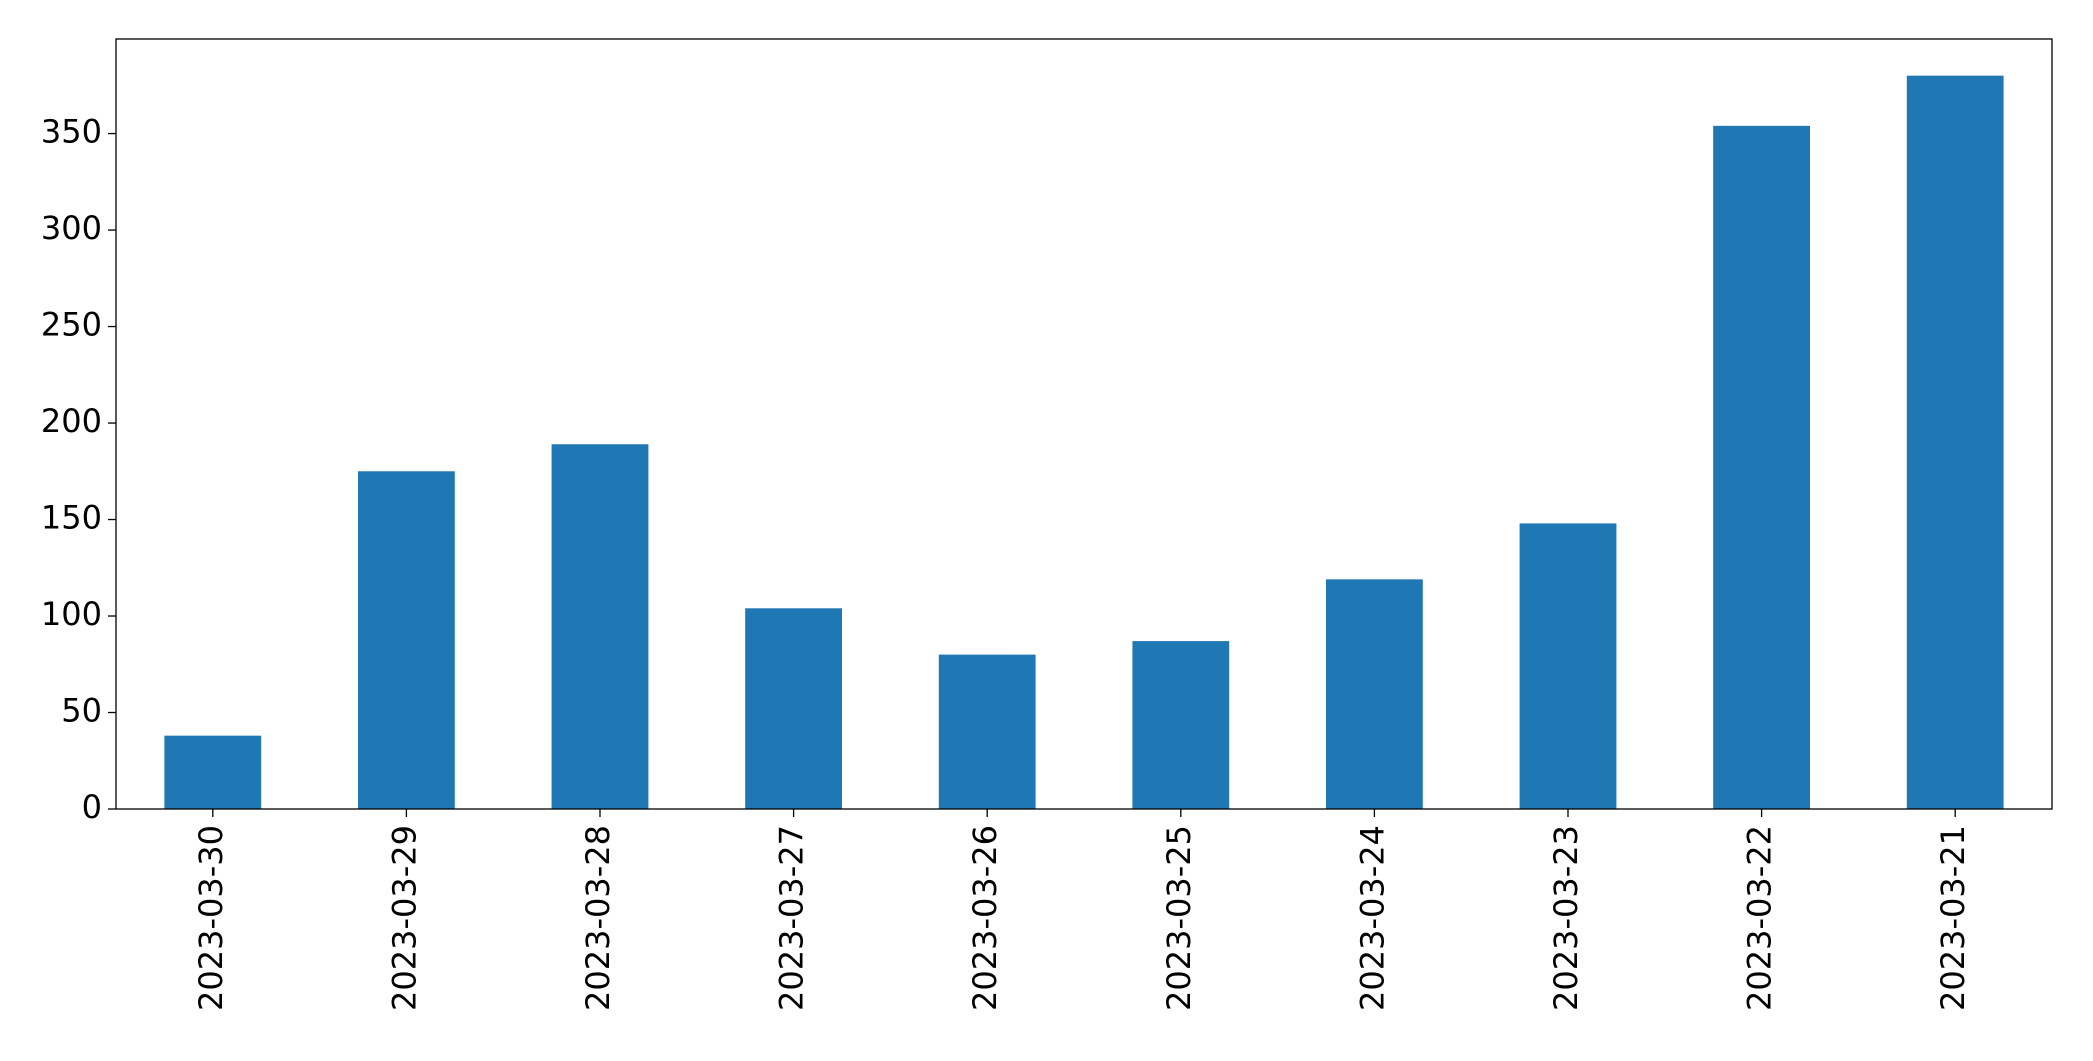 The width and height of the screenshot is (2093, 1061). Describe the element at coordinates (71, 228) in the screenshot. I see `y-tick-label: 300` at that location.